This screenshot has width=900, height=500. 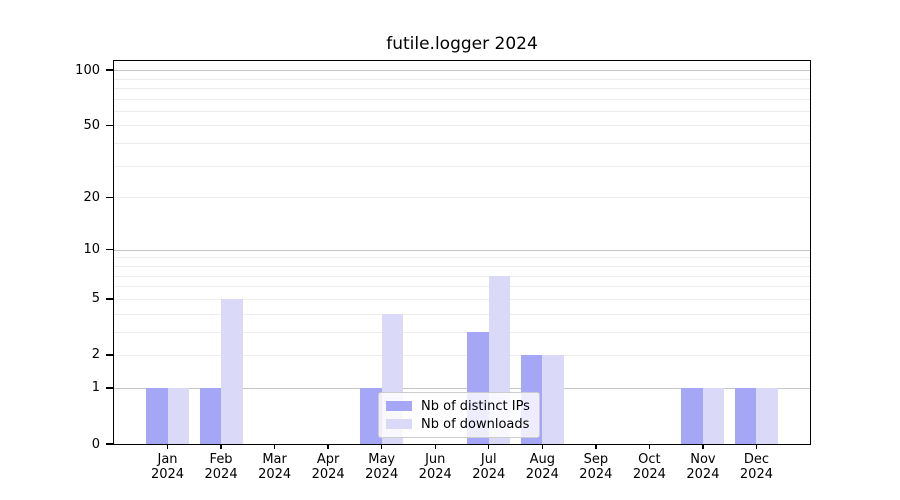 I want to click on x-tick-label-feb: Feb 2024, so click(x=221, y=467).